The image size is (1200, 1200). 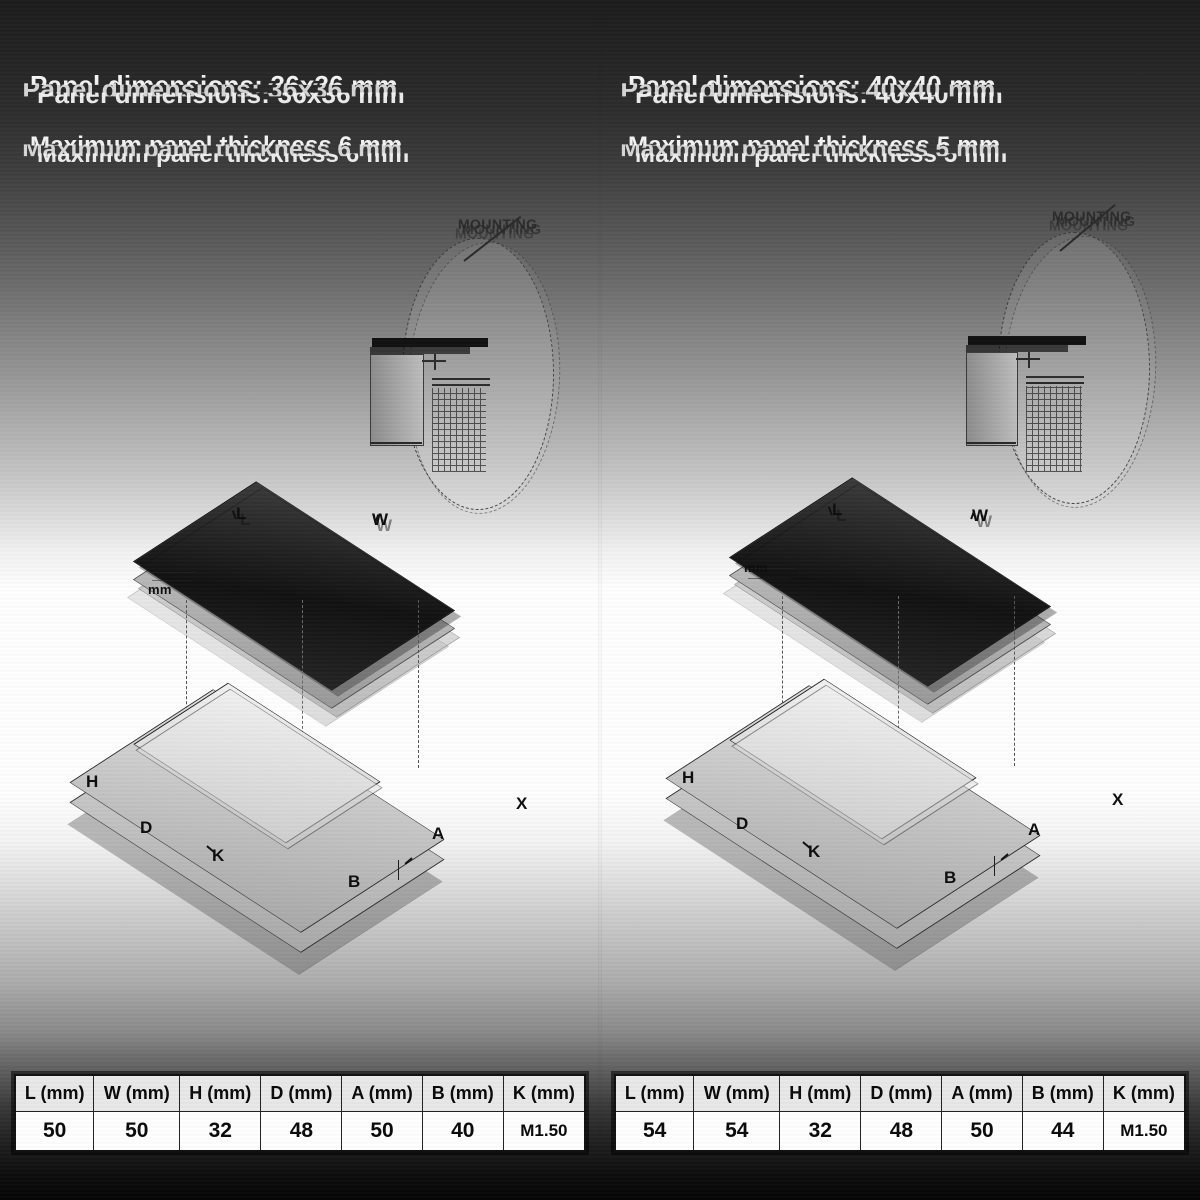 I want to click on left-heading-1-layer-a: Panel dimensions: 36x36 mm, so click(x=214, y=85).